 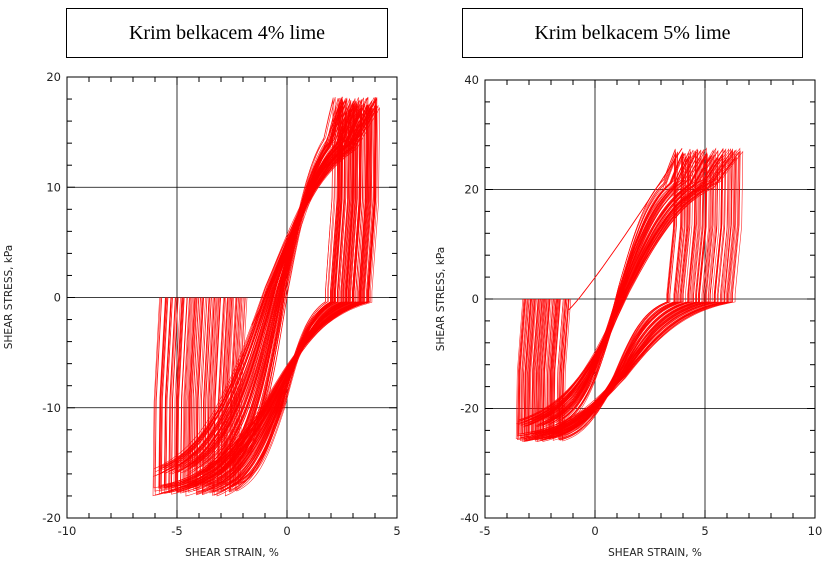 What do you see at coordinates (227, 33) in the screenshot?
I see `chart-title-left: Krim belkacem 4% lime` at bounding box center [227, 33].